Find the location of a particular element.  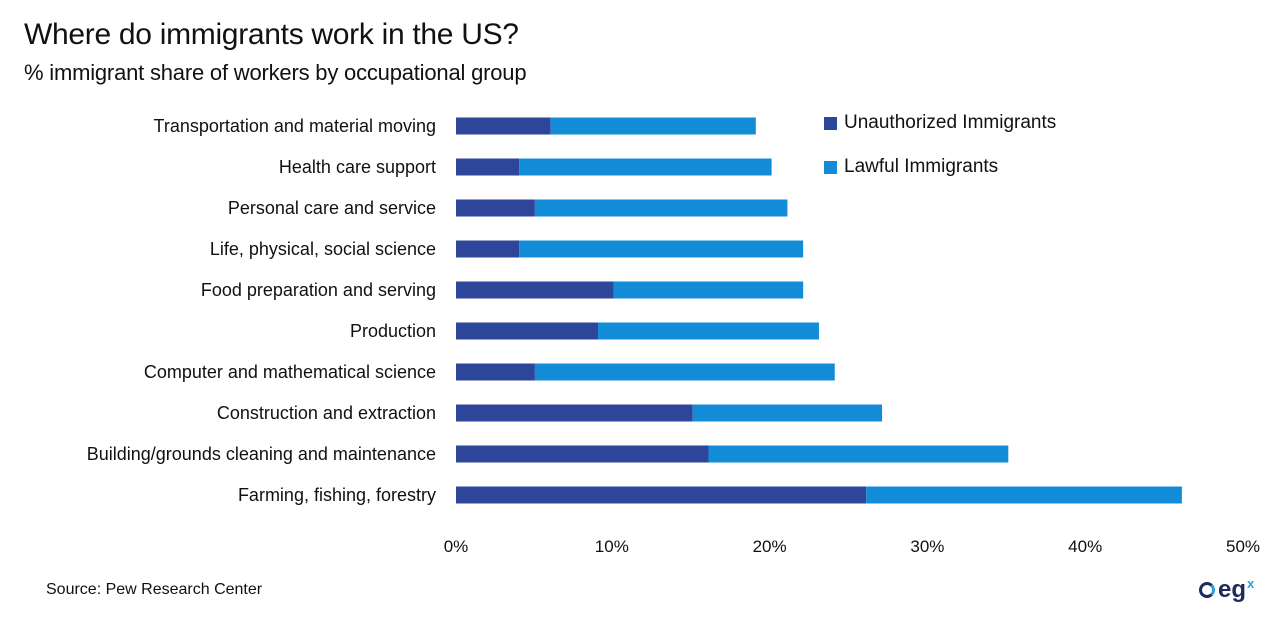

category-label: Food preparation and serving is located at coordinates (318, 290).